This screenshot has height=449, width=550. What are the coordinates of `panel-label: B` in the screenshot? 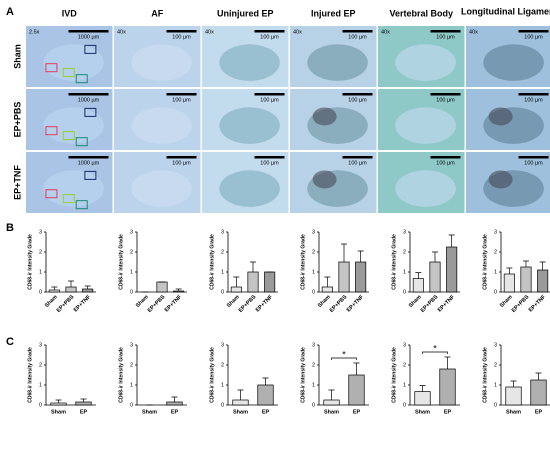 It's located at (10, 228).